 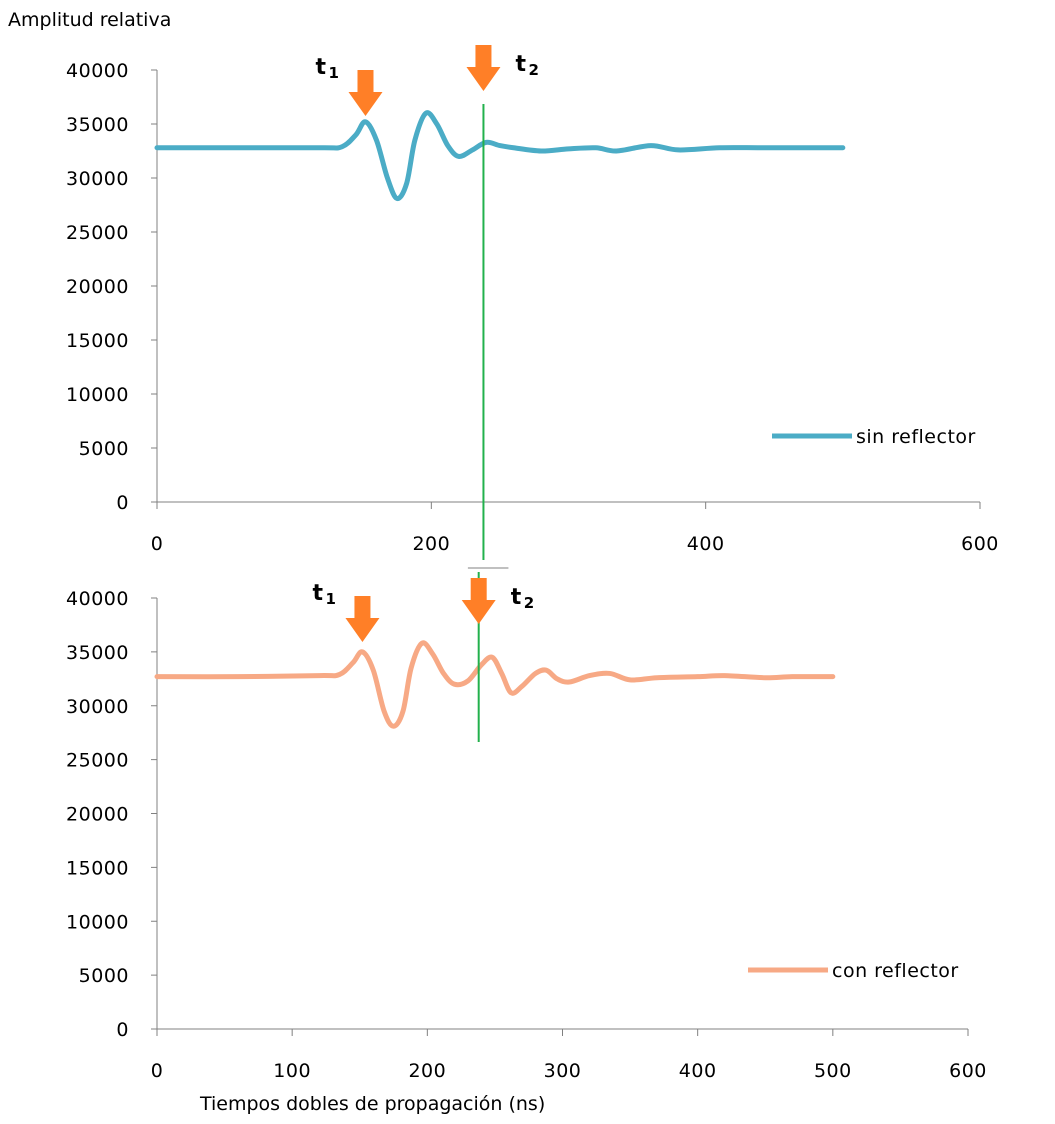 I want to click on x-tick-label: 300, so click(x=563, y=1071).